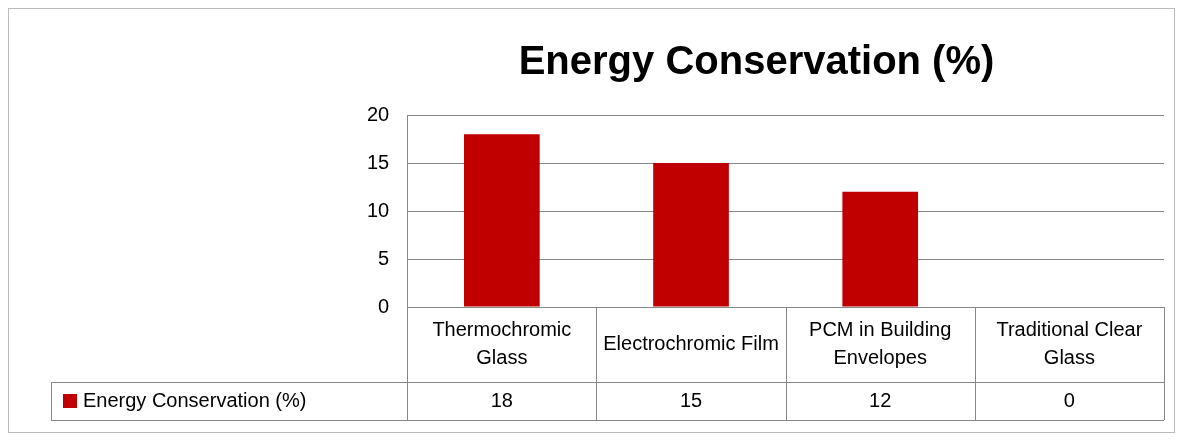  What do you see at coordinates (378, 113) in the screenshot?
I see `y-tick-label: 20` at bounding box center [378, 113].